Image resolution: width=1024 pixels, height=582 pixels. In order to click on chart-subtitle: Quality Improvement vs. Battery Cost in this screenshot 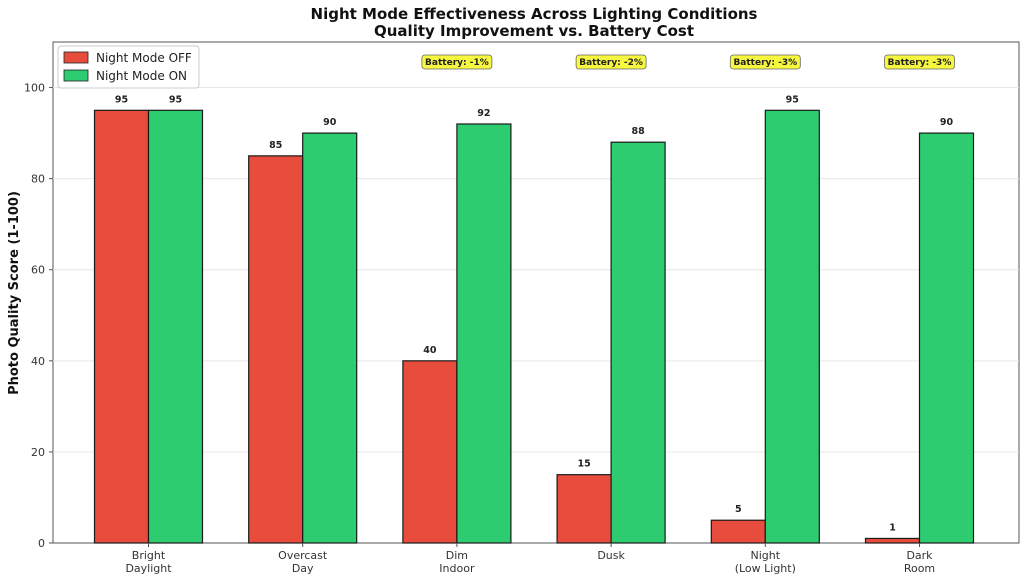, I will do `click(534, 31)`.